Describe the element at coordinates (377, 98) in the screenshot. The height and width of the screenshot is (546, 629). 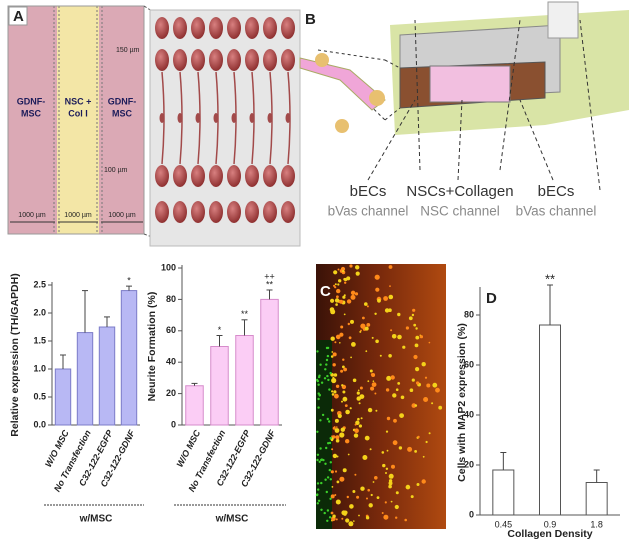
I see `mini-port` at that location.